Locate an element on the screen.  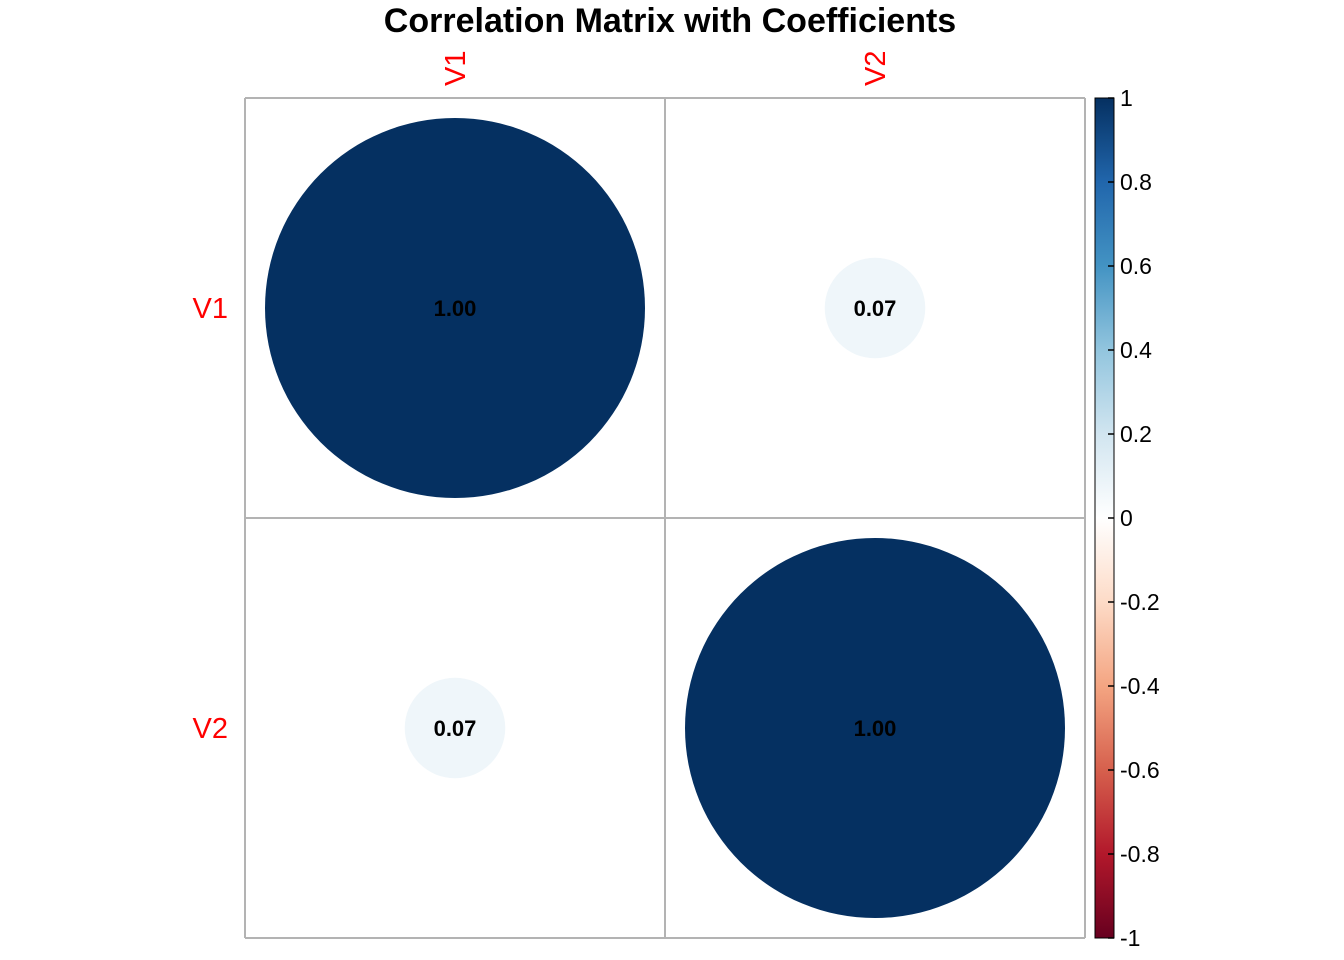
corr-circle-V1-V1 is located at coordinates (455, 308).